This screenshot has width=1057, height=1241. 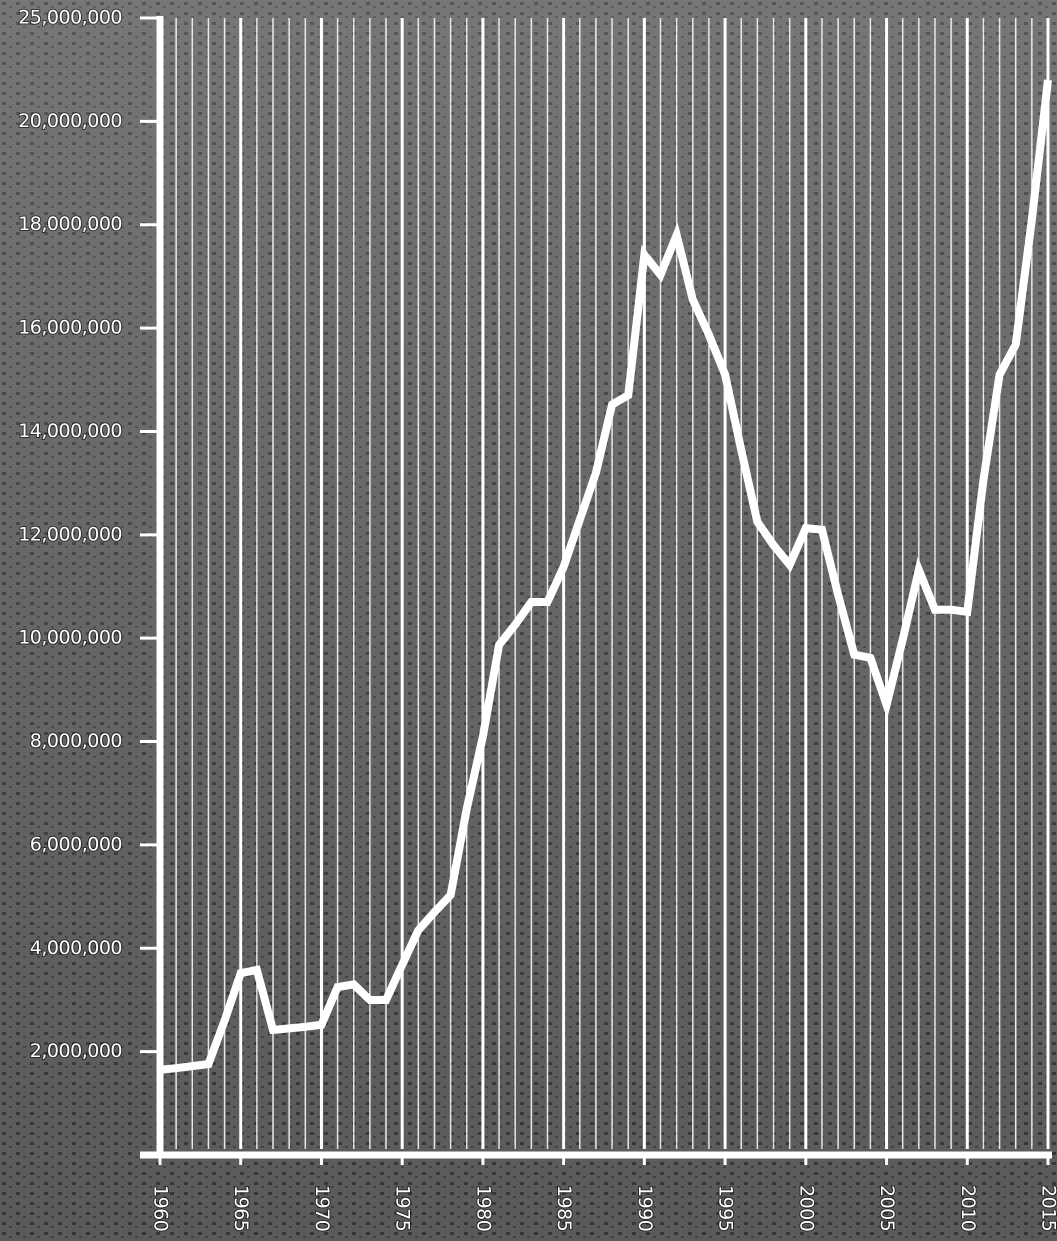 What do you see at coordinates (76, 1051) in the screenshot?
I see `y-tick-label: 2,000,000` at bounding box center [76, 1051].